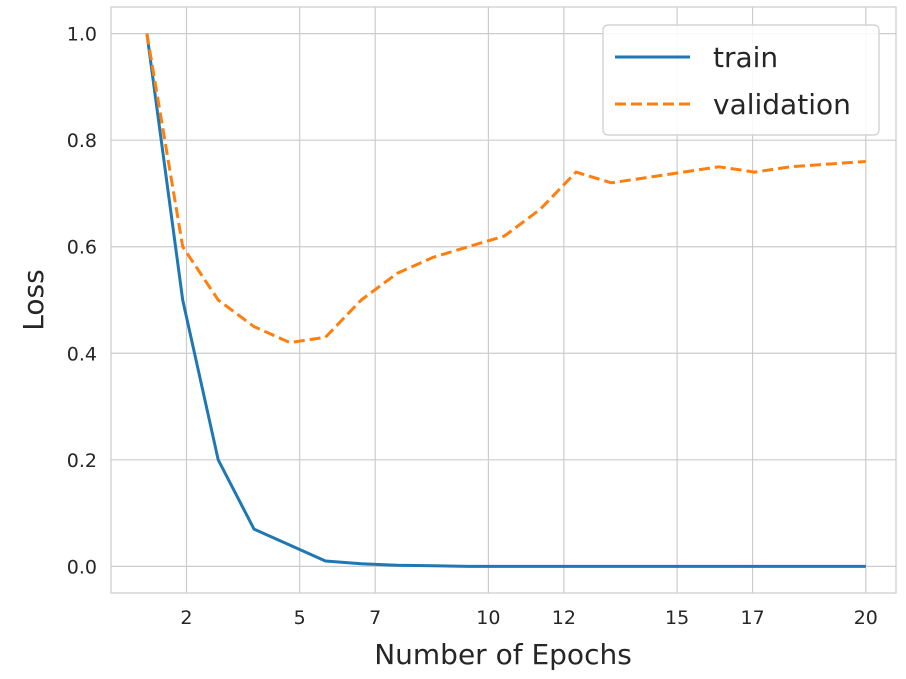 The height and width of the screenshot is (679, 906). I want to click on legend-label-validation: validation, so click(782, 104).